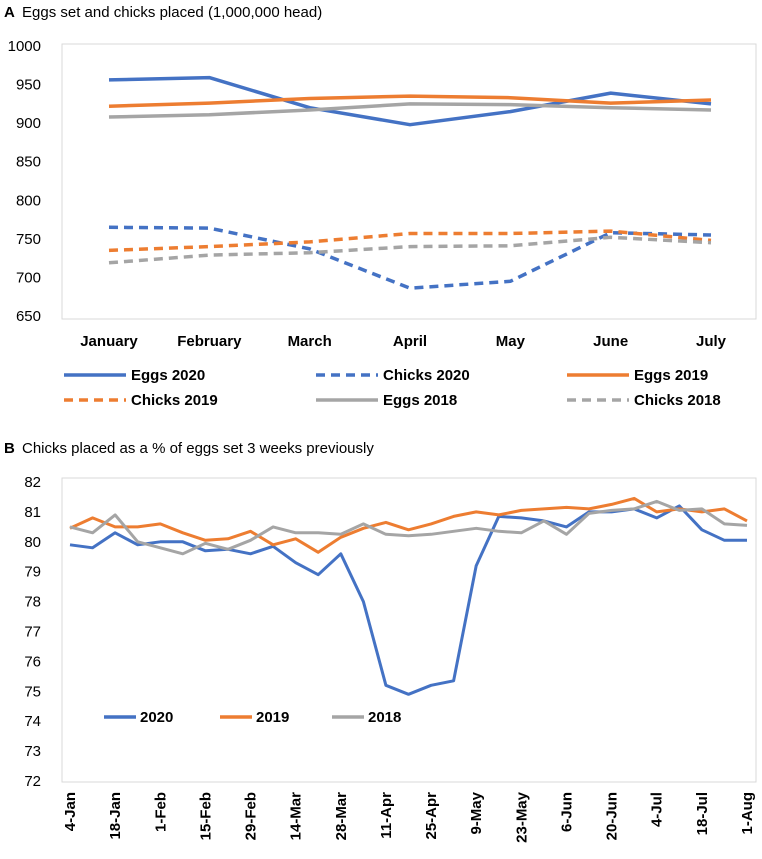 Image resolution: width=762 pixels, height=859 pixels. I want to click on panel-b-x-tick-label: 20-Jun, so click(612, 816).